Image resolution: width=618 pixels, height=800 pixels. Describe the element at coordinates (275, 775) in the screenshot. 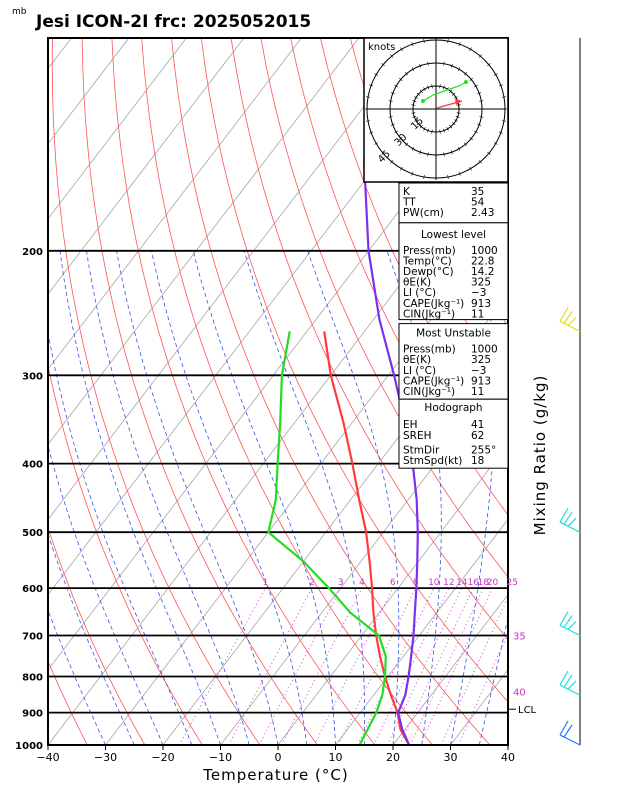

I see `x-axis-label: Temperature (°C)` at that location.